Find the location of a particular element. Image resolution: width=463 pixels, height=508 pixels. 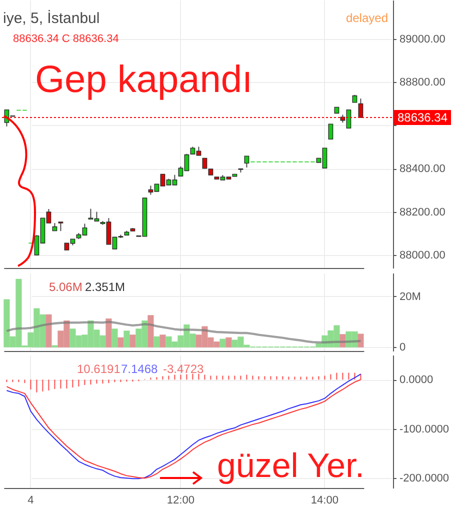

annotation: delayed is located at coordinates (367, 18).